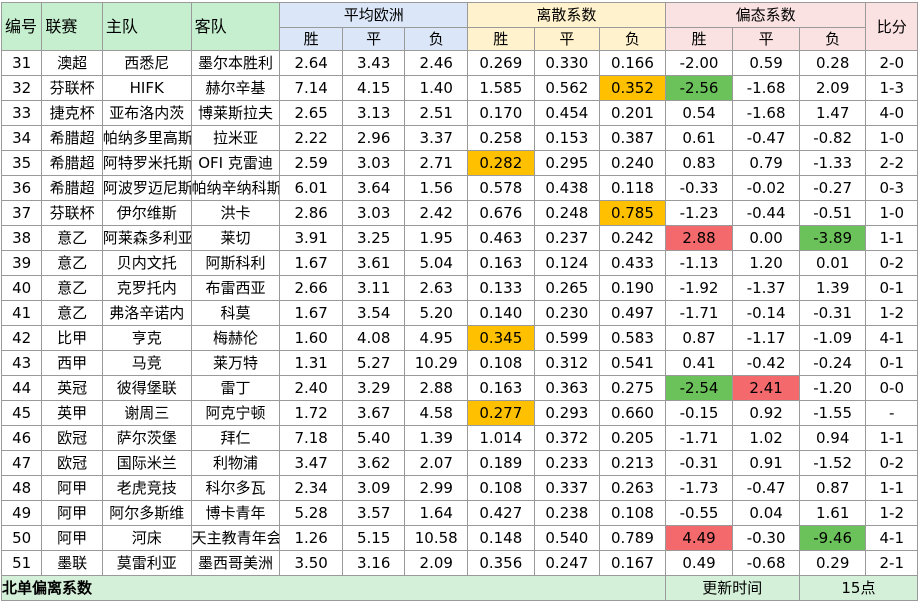  I want to click on cell-away-team: 科莫, so click(235, 313).